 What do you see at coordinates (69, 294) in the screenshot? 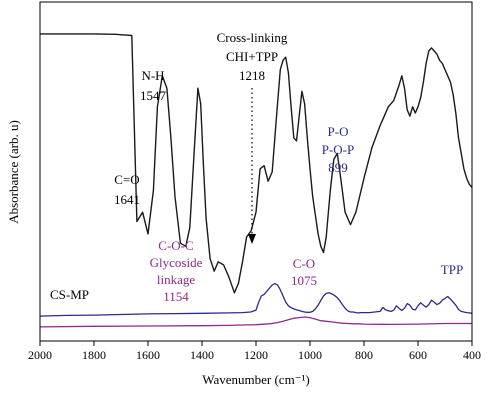
I see `annotation-cs-mp: CS-MP` at bounding box center [69, 294].